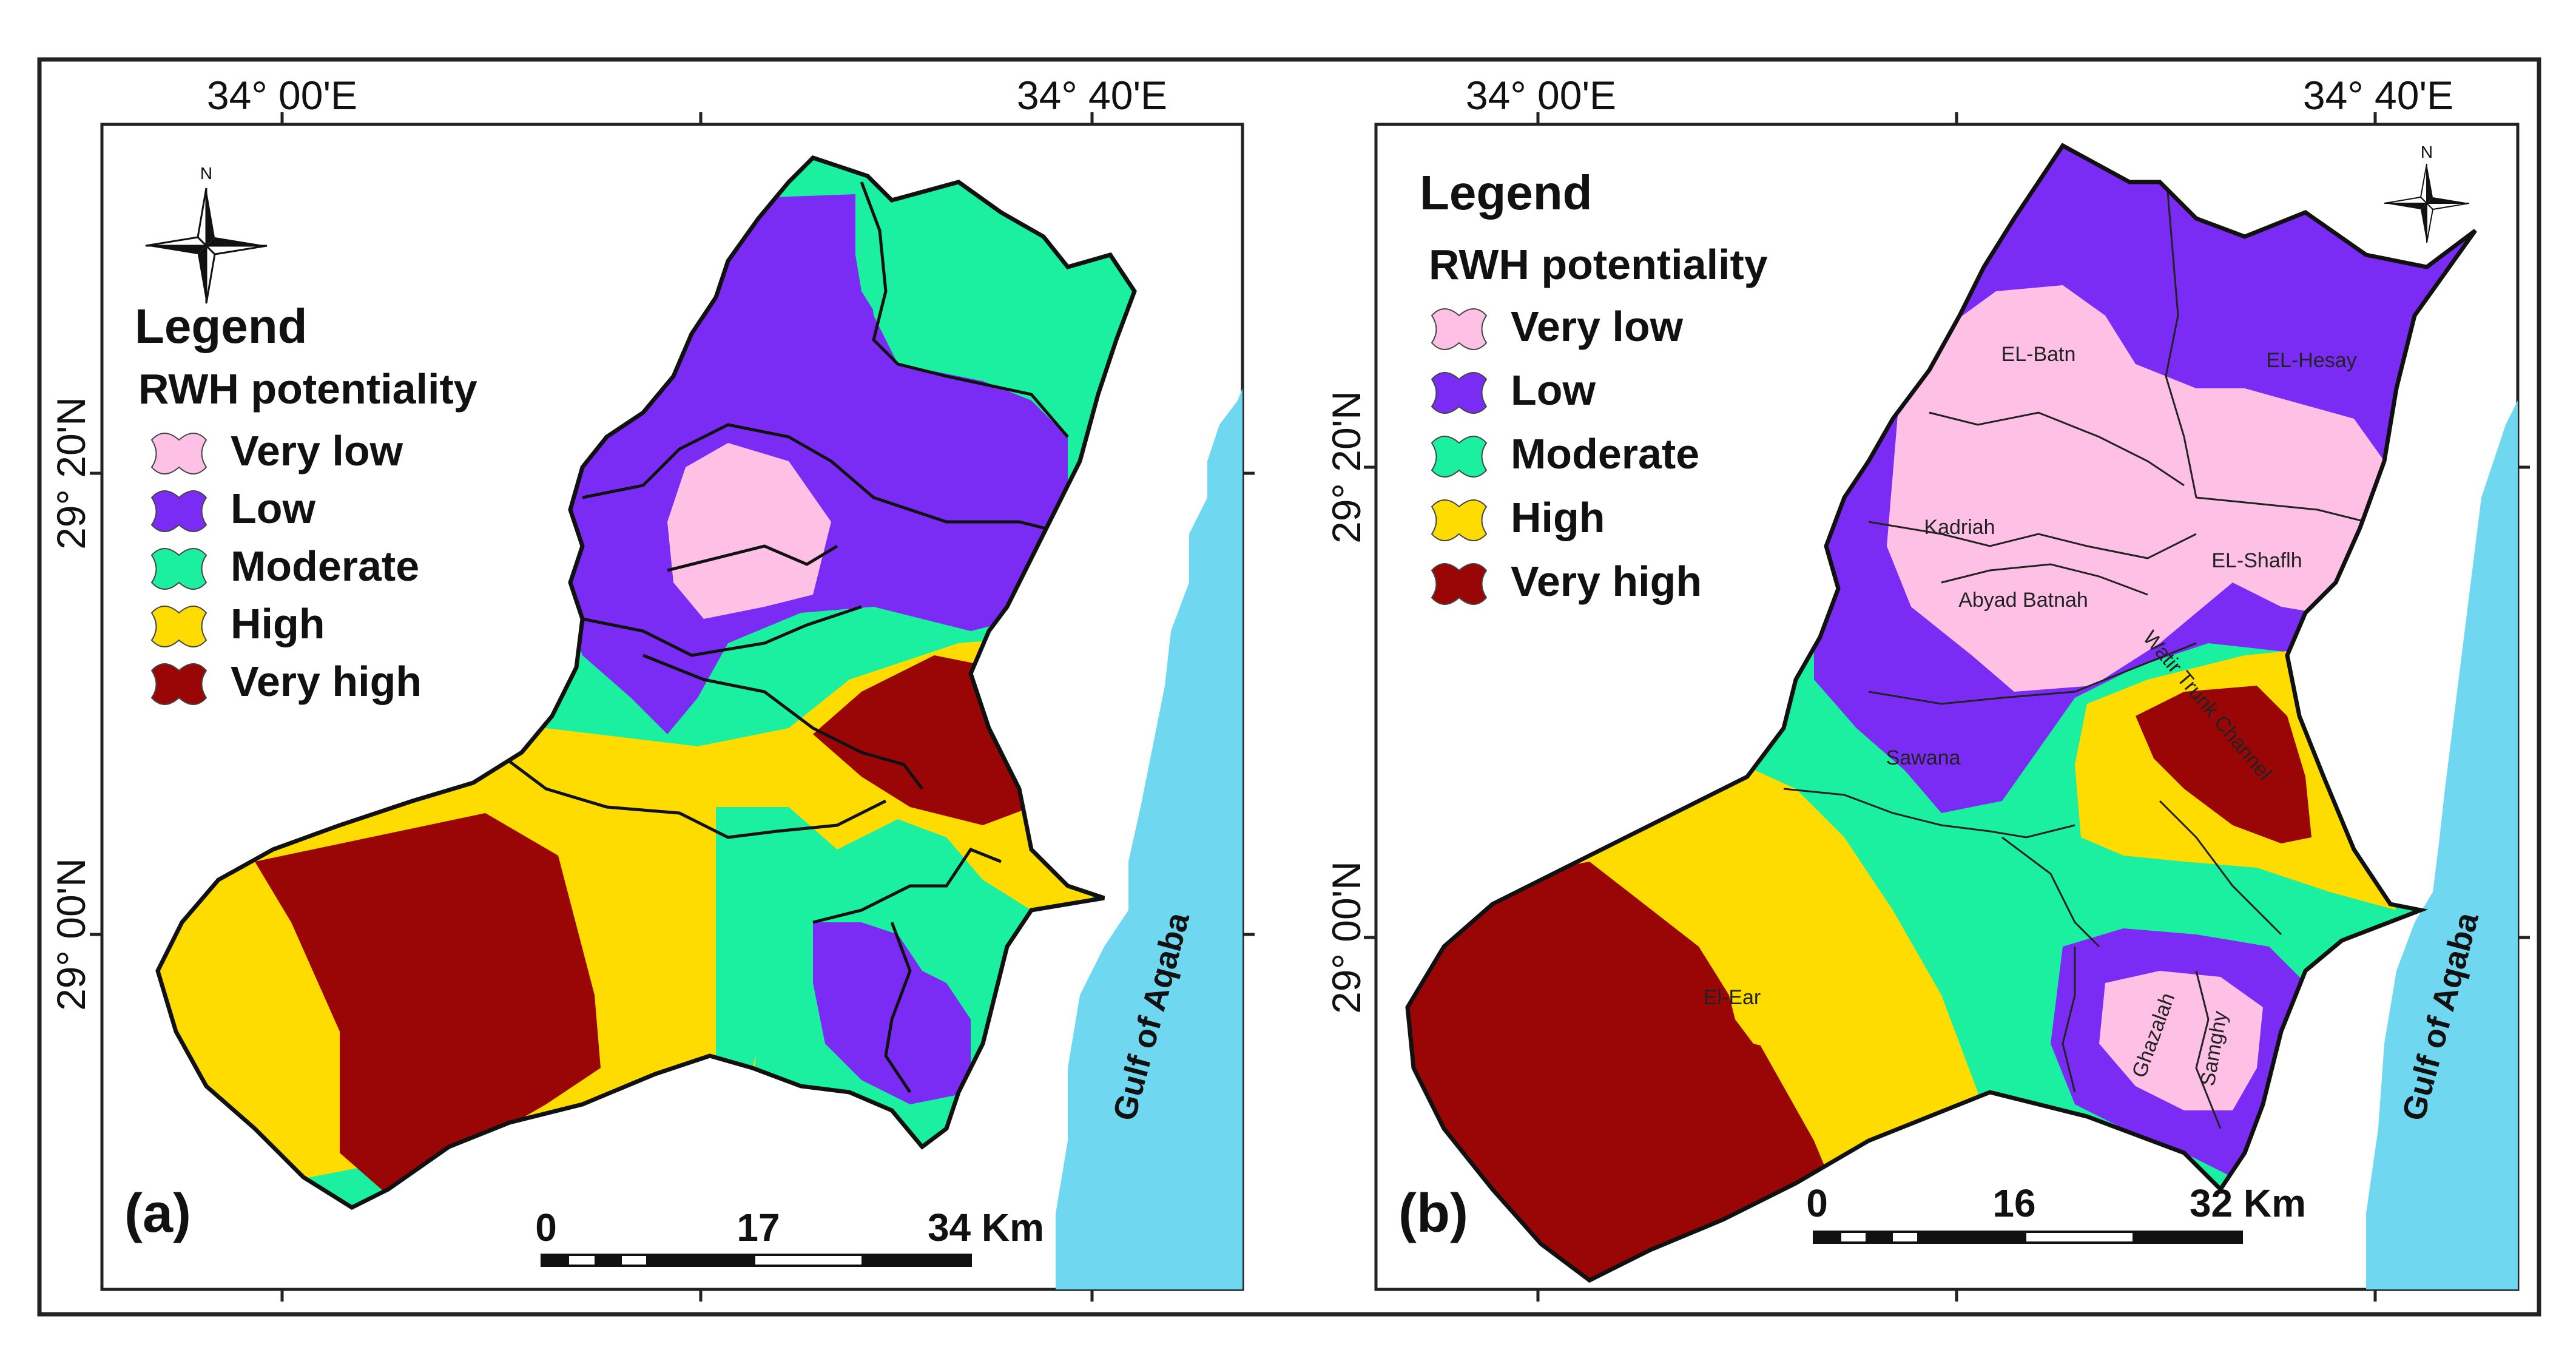  What do you see at coordinates (1346, 467) in the screenshot?
I see `panel-b-lat-top: 29° 20'N` at bounding box center [1346, 467].